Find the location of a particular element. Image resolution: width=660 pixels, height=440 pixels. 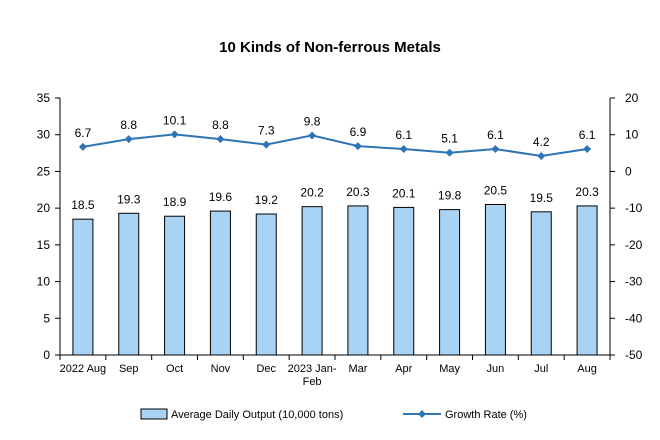

x-axis-category-label: Oct is located at coordinates (174, 369).